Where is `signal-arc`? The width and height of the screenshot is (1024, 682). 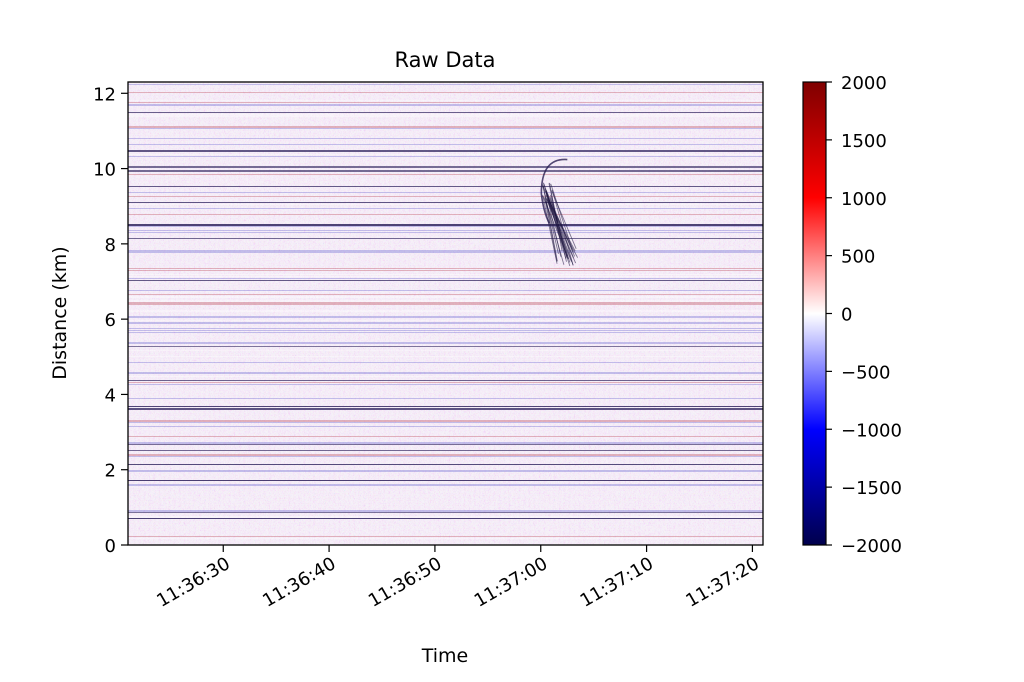
signal-arc is located at coordinates (554, 191).